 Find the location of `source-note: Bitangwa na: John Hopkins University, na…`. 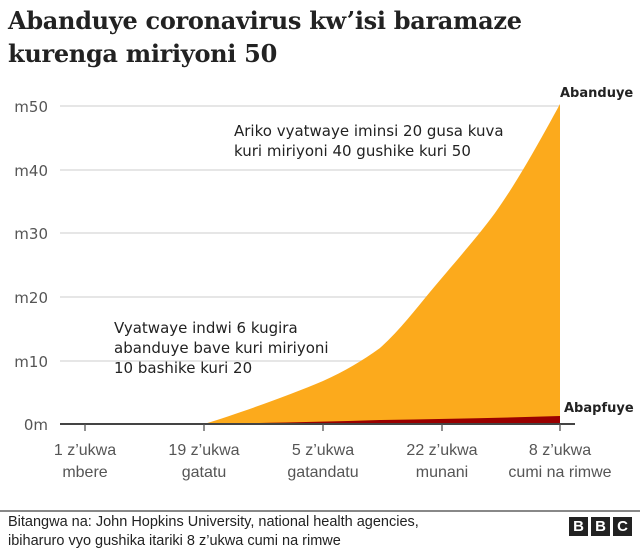

source-note: Bitangwa na: John Hopkins University, na… is located at coordinates (213, 532).